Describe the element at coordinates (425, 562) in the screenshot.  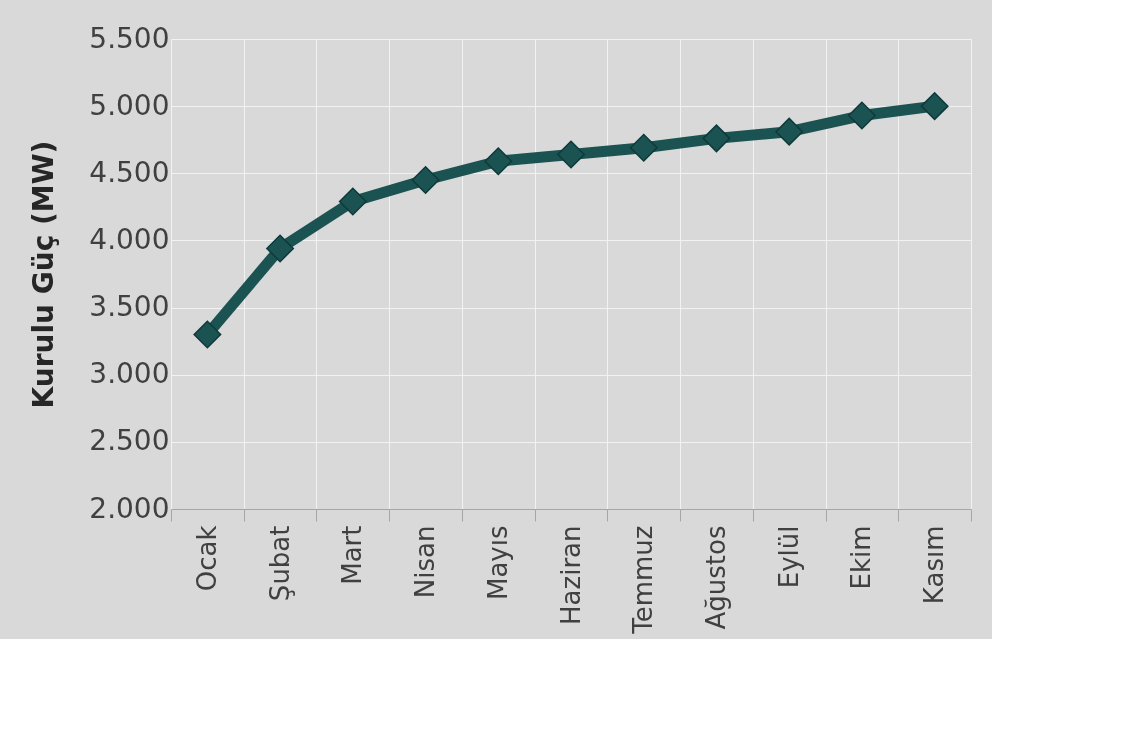
I see `x-tick-label: Nisan` at that location.